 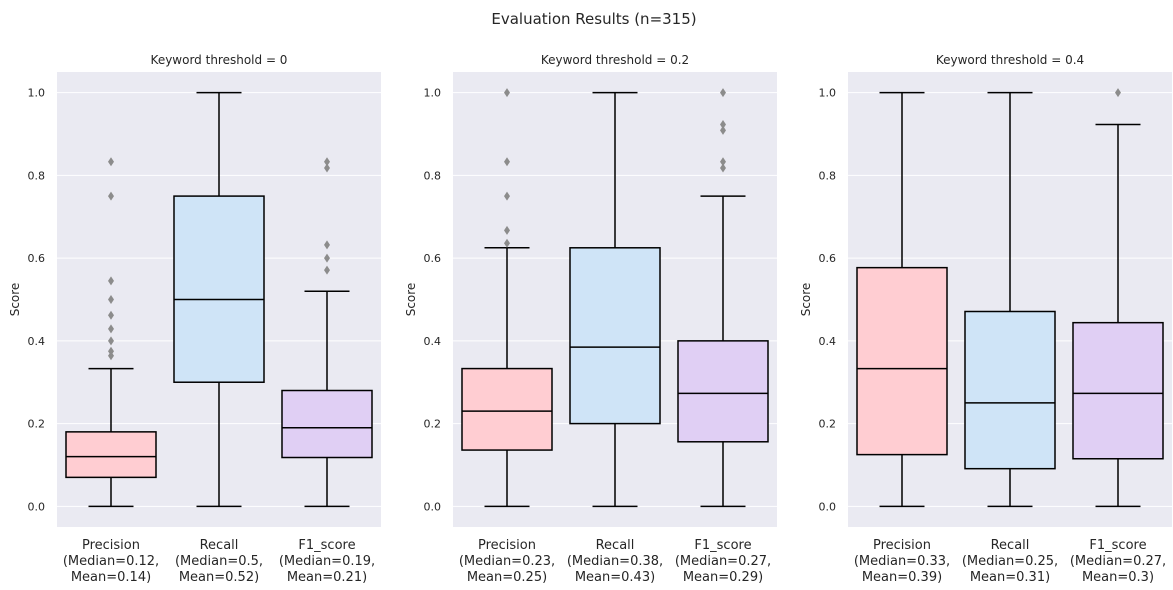 What do you see at coordinates (219, 577) in the screenshot?
I see `x-tick-label: Mean=0.52)` at bounding box center [219, 577].